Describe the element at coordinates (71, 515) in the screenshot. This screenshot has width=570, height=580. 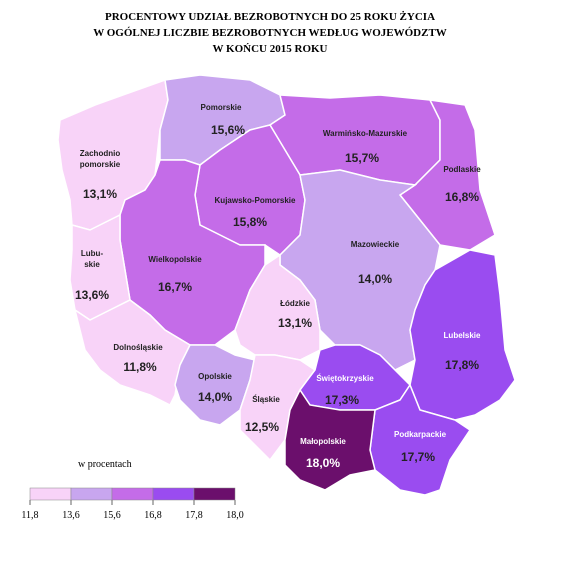
I see `legend-tick-label: 13,6` at that location.